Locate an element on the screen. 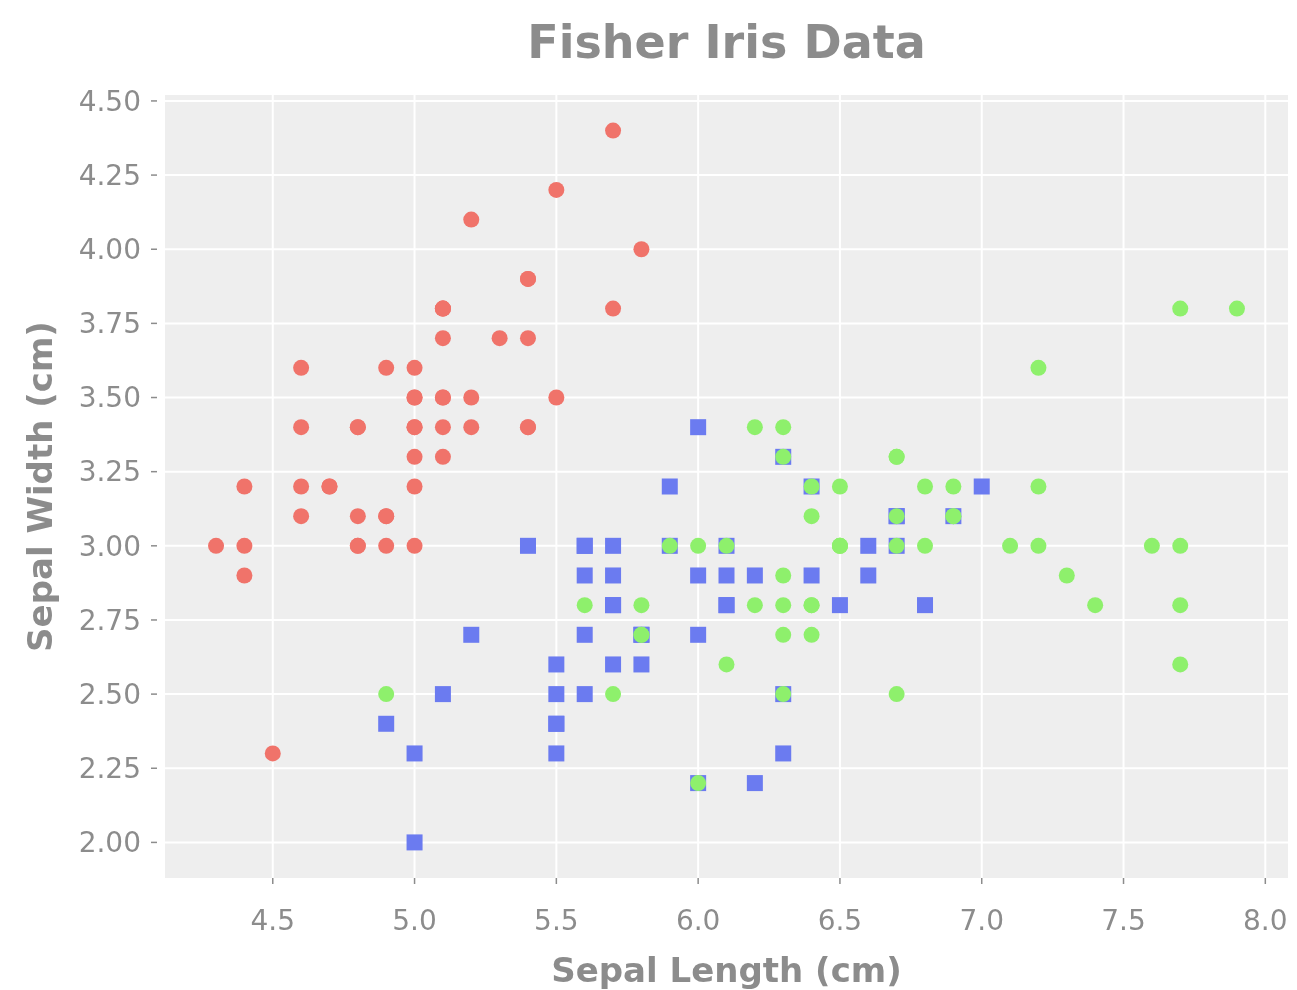  y-axis-title: Sepal Width (cm) is located at coordinates (40, 486).